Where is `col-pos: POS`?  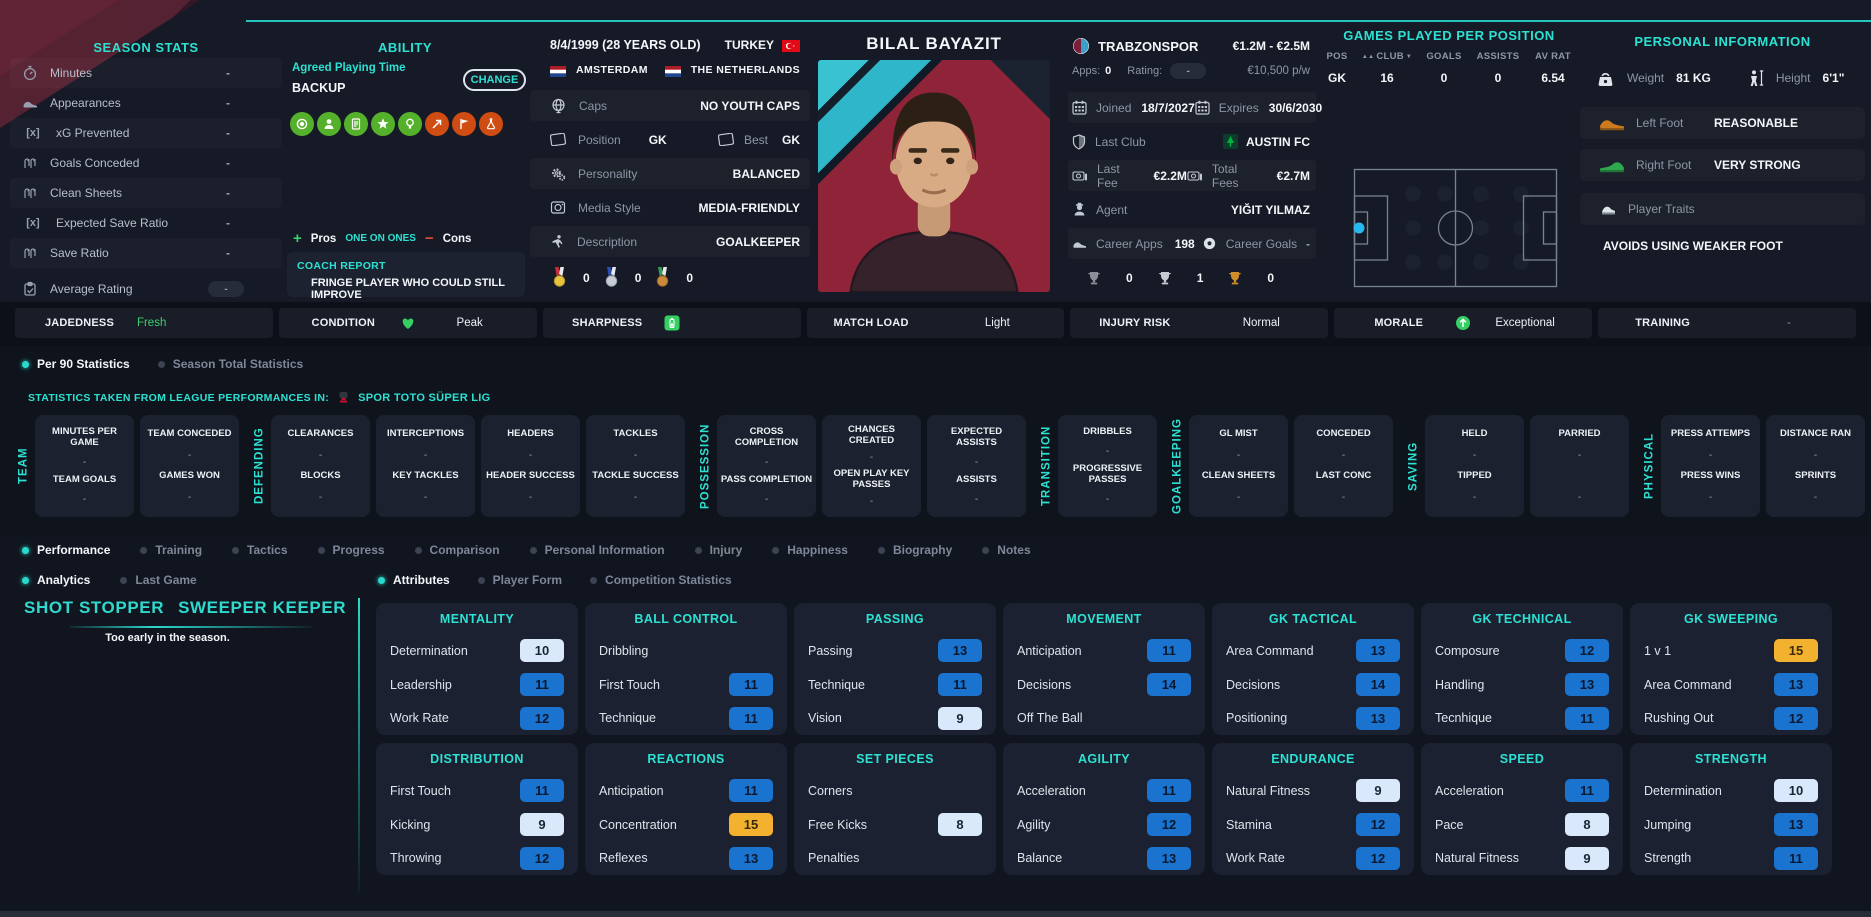
col-pos: POS is located at coordinates (1337, 56).